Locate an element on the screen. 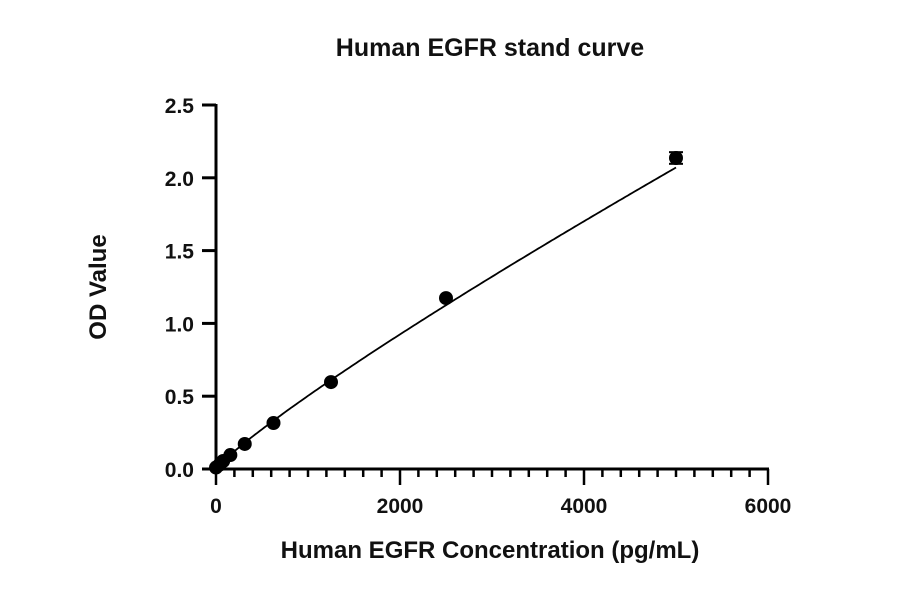 Image resolution: width=900 pixels, height=599 pixels. y-tick-label: 2.0 is located at coordinates (179, 179).